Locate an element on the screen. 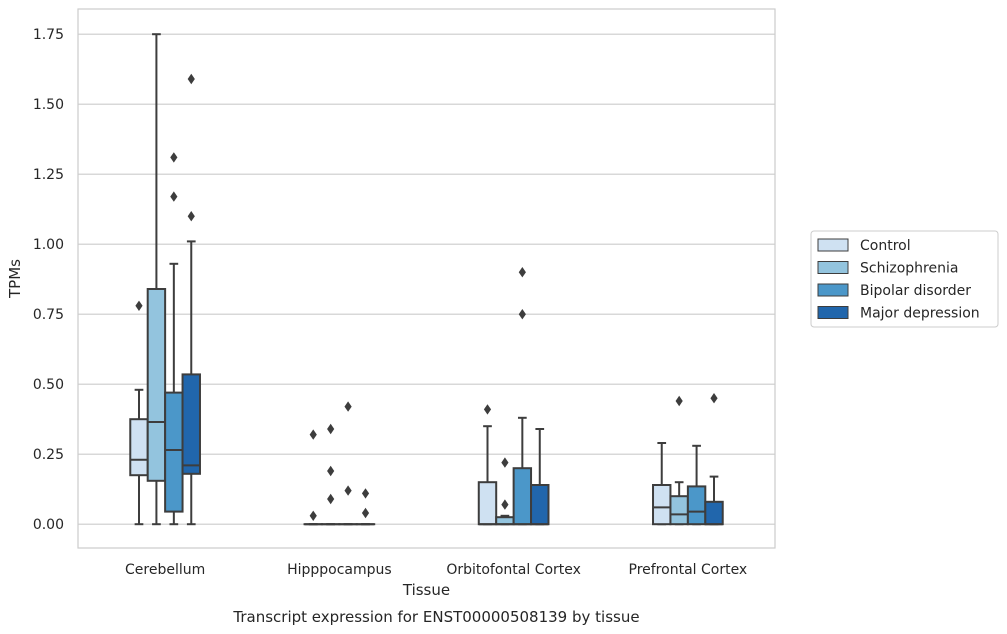 This screenshot has height=634, width=1007. legend-frame is located at coordinates (904, 279).